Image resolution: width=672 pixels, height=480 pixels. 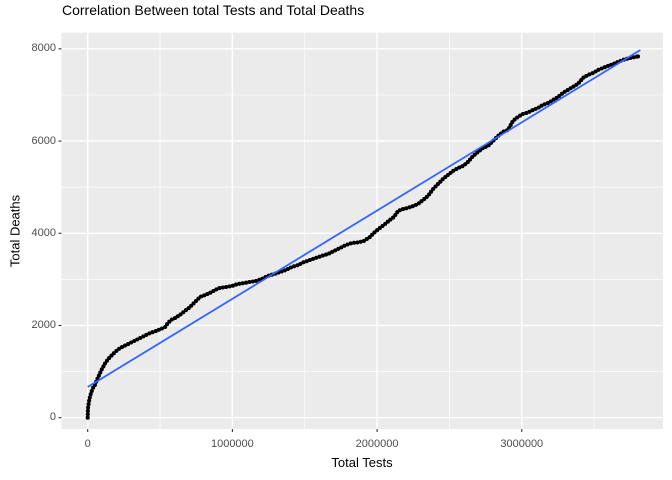 I want to click on x-axis-title: Total Tests, so click(x=362, y=462).